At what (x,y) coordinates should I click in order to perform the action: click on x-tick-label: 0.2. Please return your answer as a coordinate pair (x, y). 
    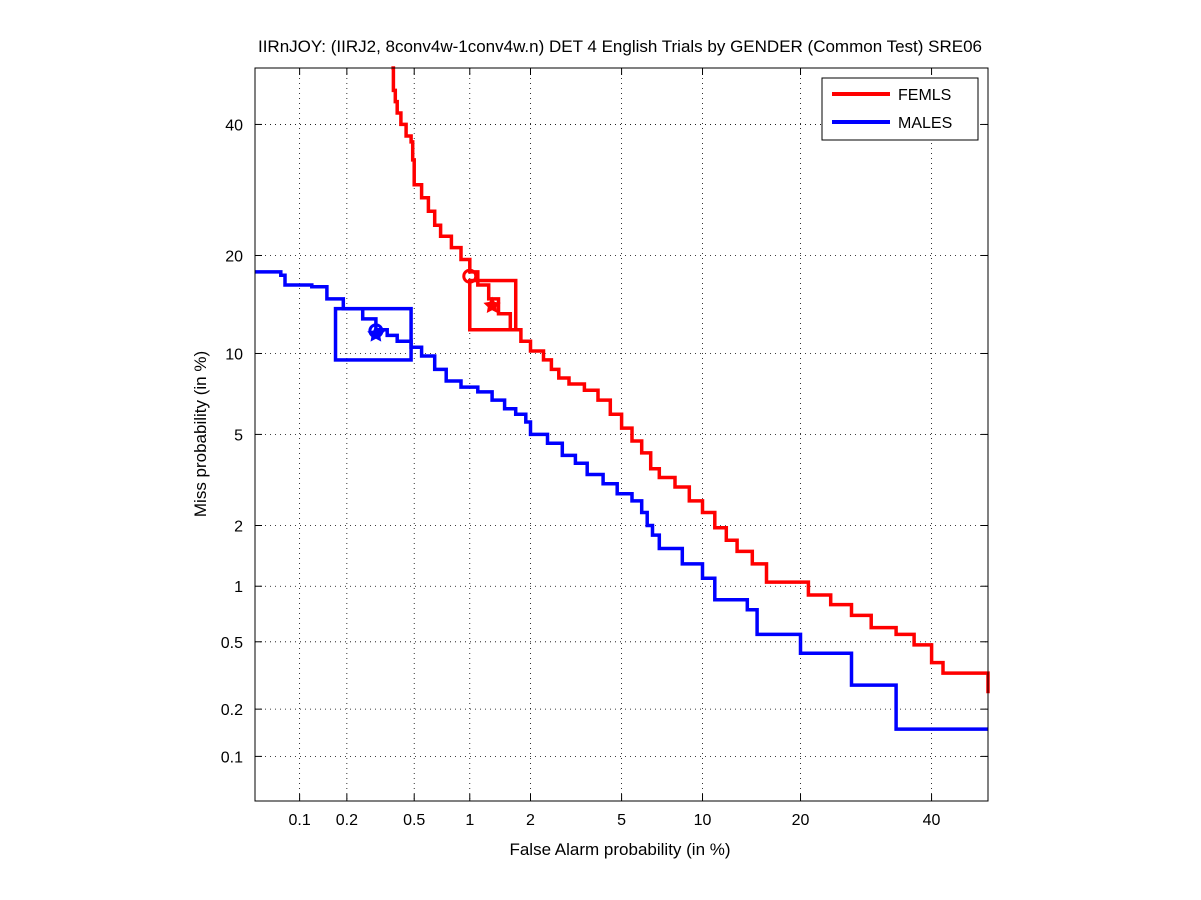
    Looking at the image, I should click on (347, 820).